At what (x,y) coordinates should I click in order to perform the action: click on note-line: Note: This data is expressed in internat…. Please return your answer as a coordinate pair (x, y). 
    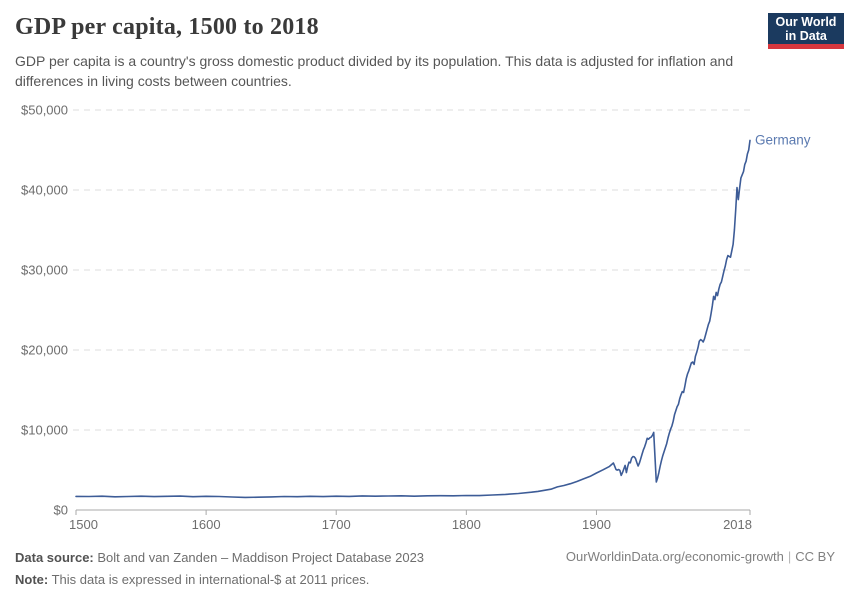
    Looking at the image, I should click on (219, 580).